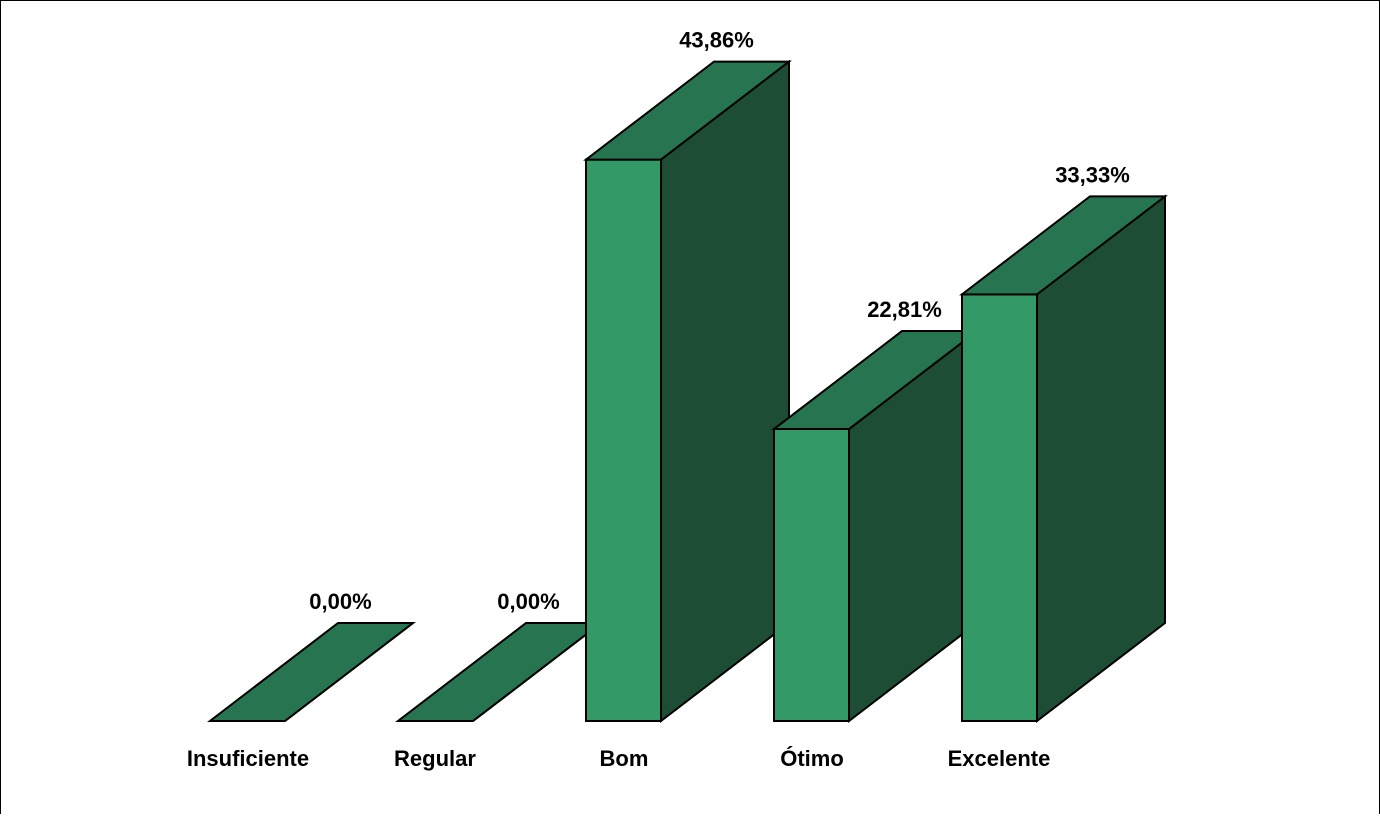 This screenshot has width=1380, height=820. I want to click on category-label-4: Ótimo, so click(812, 758).